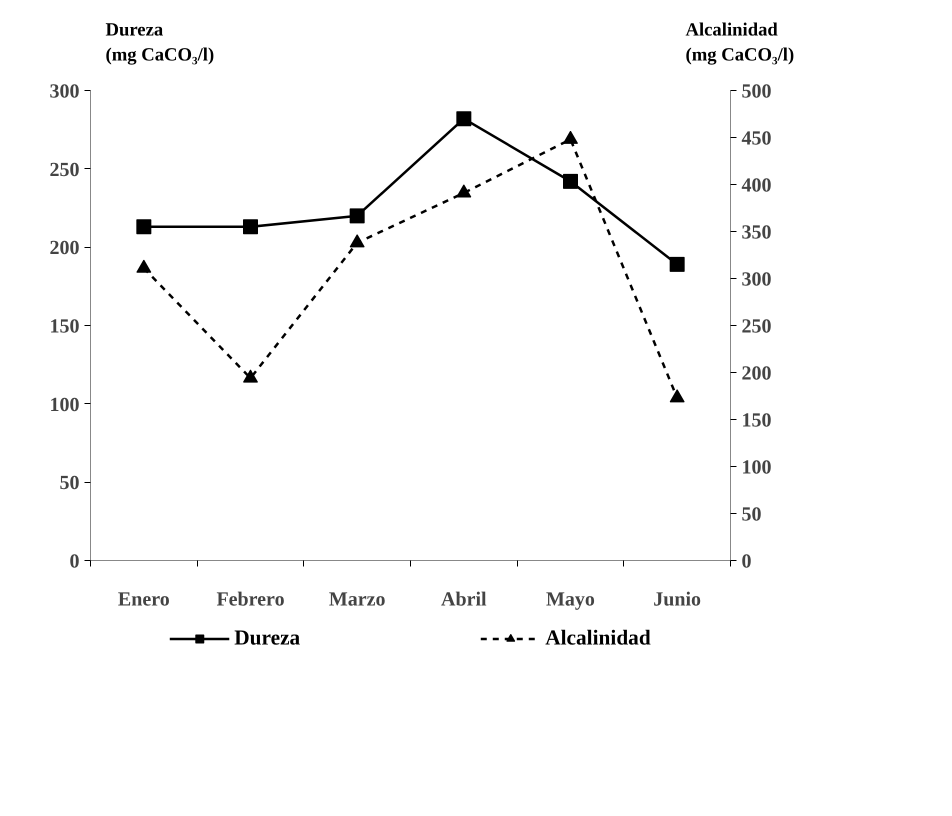 Image resolution: width=952 pixels, height=816 pixels. I want to click on y-tick-label: 50, so click(70, 483).